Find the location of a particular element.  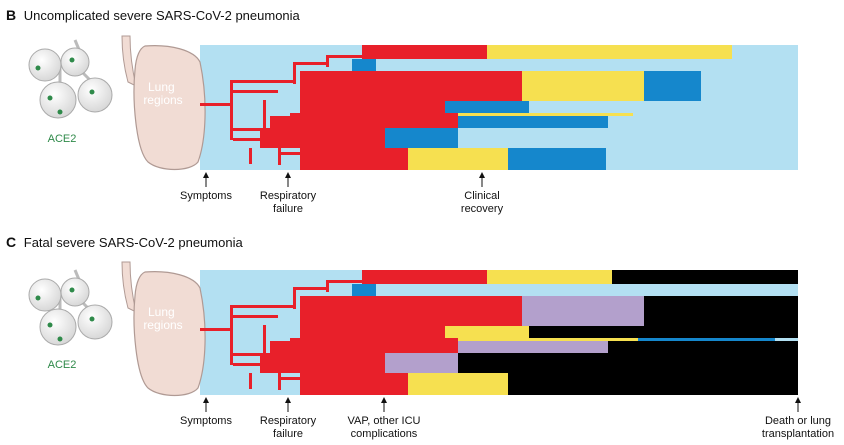

marker-vap-icu-complications: VAP, other ICU complications is located at coordinates (384, 418).